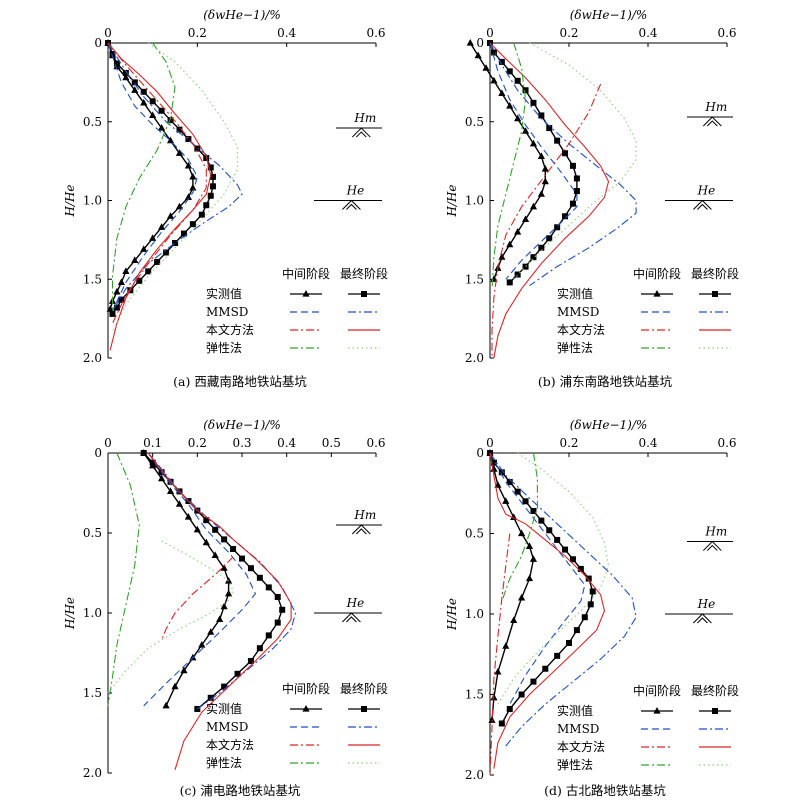 The width and height of the screenshot is (800, 801). Describe the element at coordinates (230, 329) in the screenshot. I see `legend-label: 本文方法` at that location.